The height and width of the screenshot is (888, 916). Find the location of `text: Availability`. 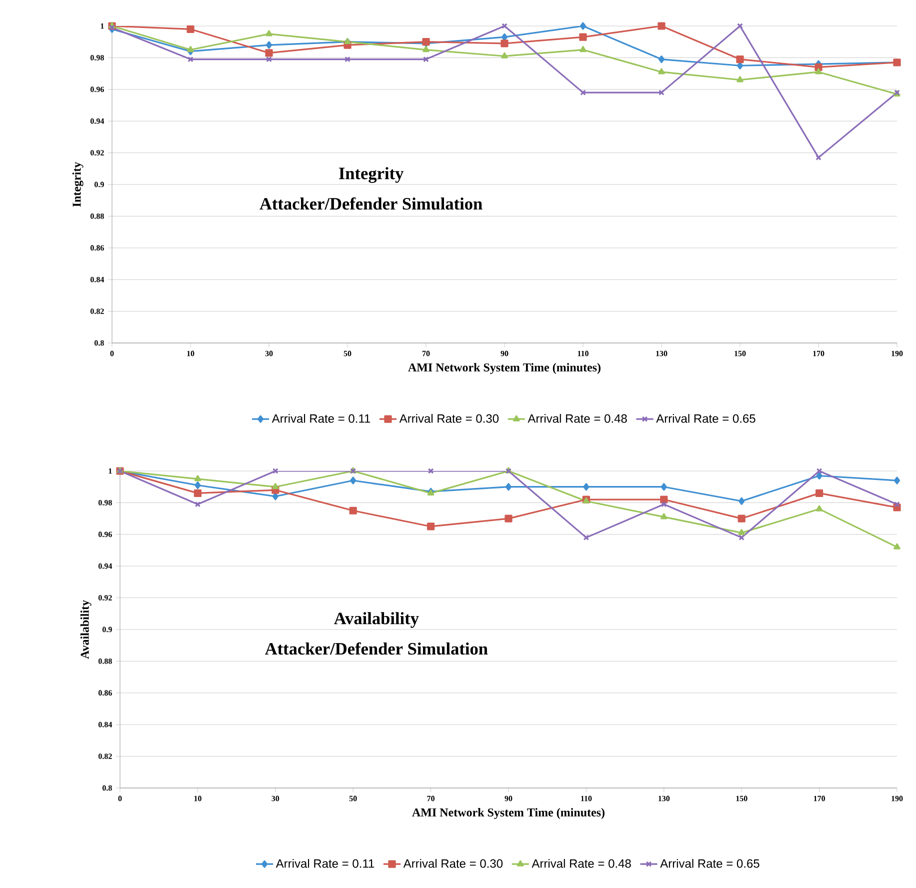

text: Availability is located at coordinates (376, 620).